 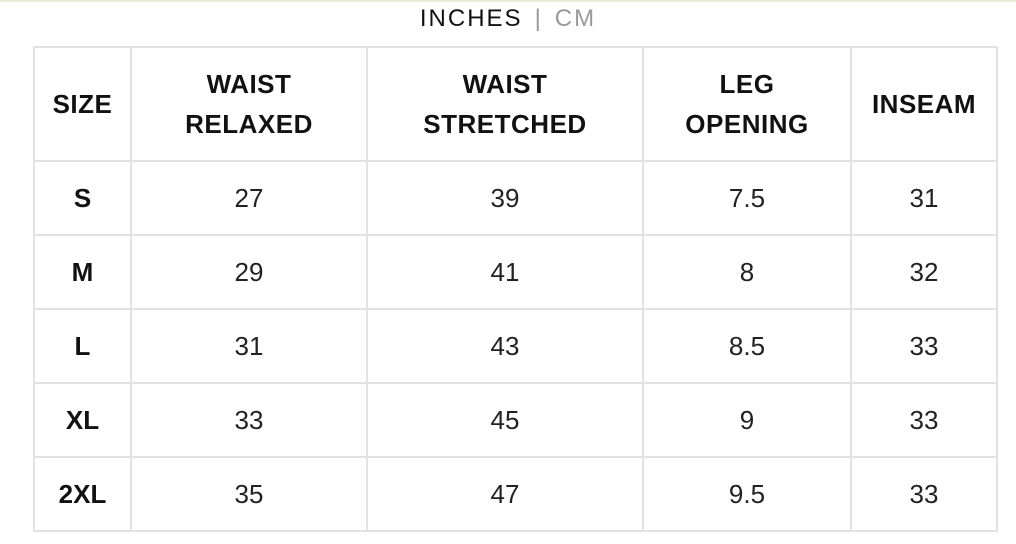 What do you see at coordinates (747, 346) in the screenshot?
I see `measure-cell: 8.5` at bounding box center [747, 346].